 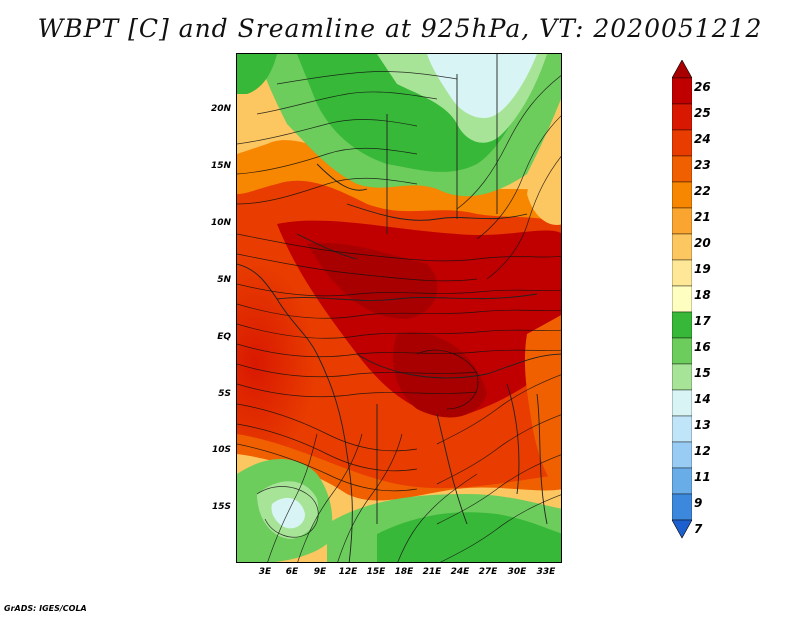 I want to click on colorbar-label: 18, so click(x=702, y=295).